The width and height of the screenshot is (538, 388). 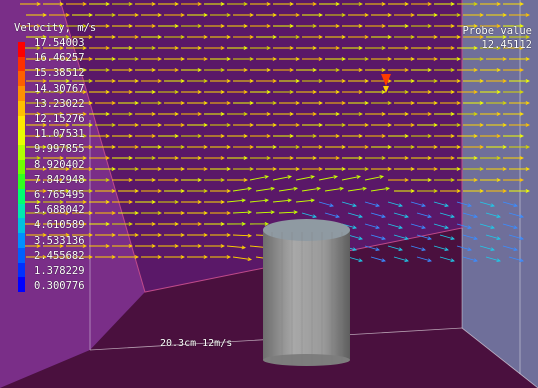 I want to click on legend-value: 7.842948, so click(x=59, y=179).